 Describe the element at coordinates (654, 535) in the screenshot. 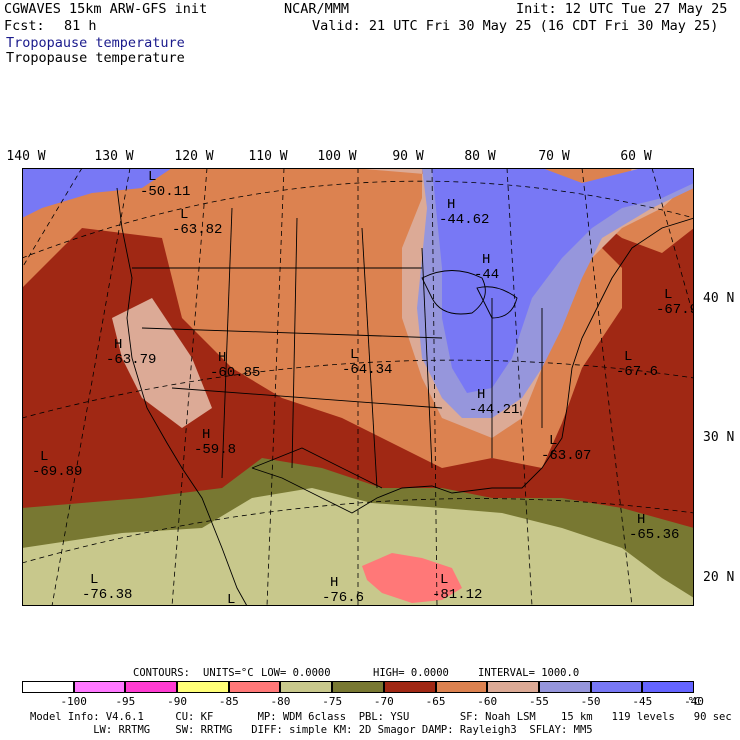

I see `extremum-value: -65.36` at that location.